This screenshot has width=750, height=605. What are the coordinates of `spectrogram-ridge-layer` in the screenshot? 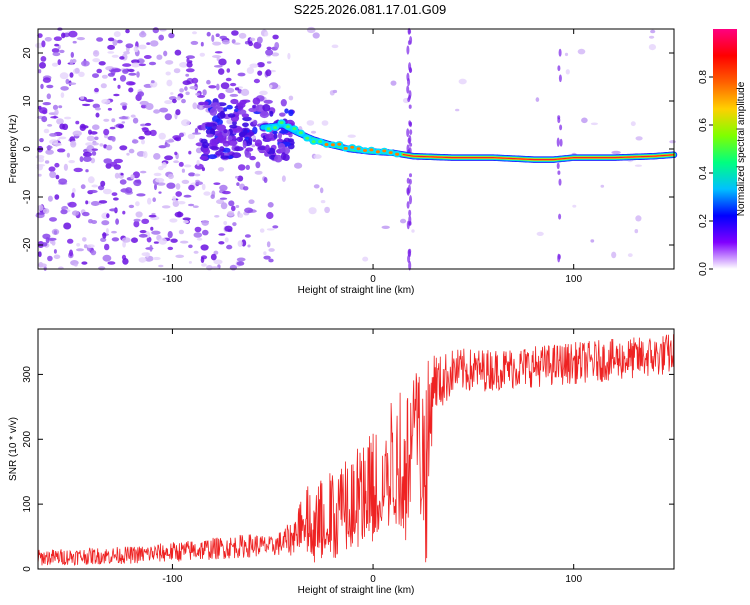 It's located at (538, 157).